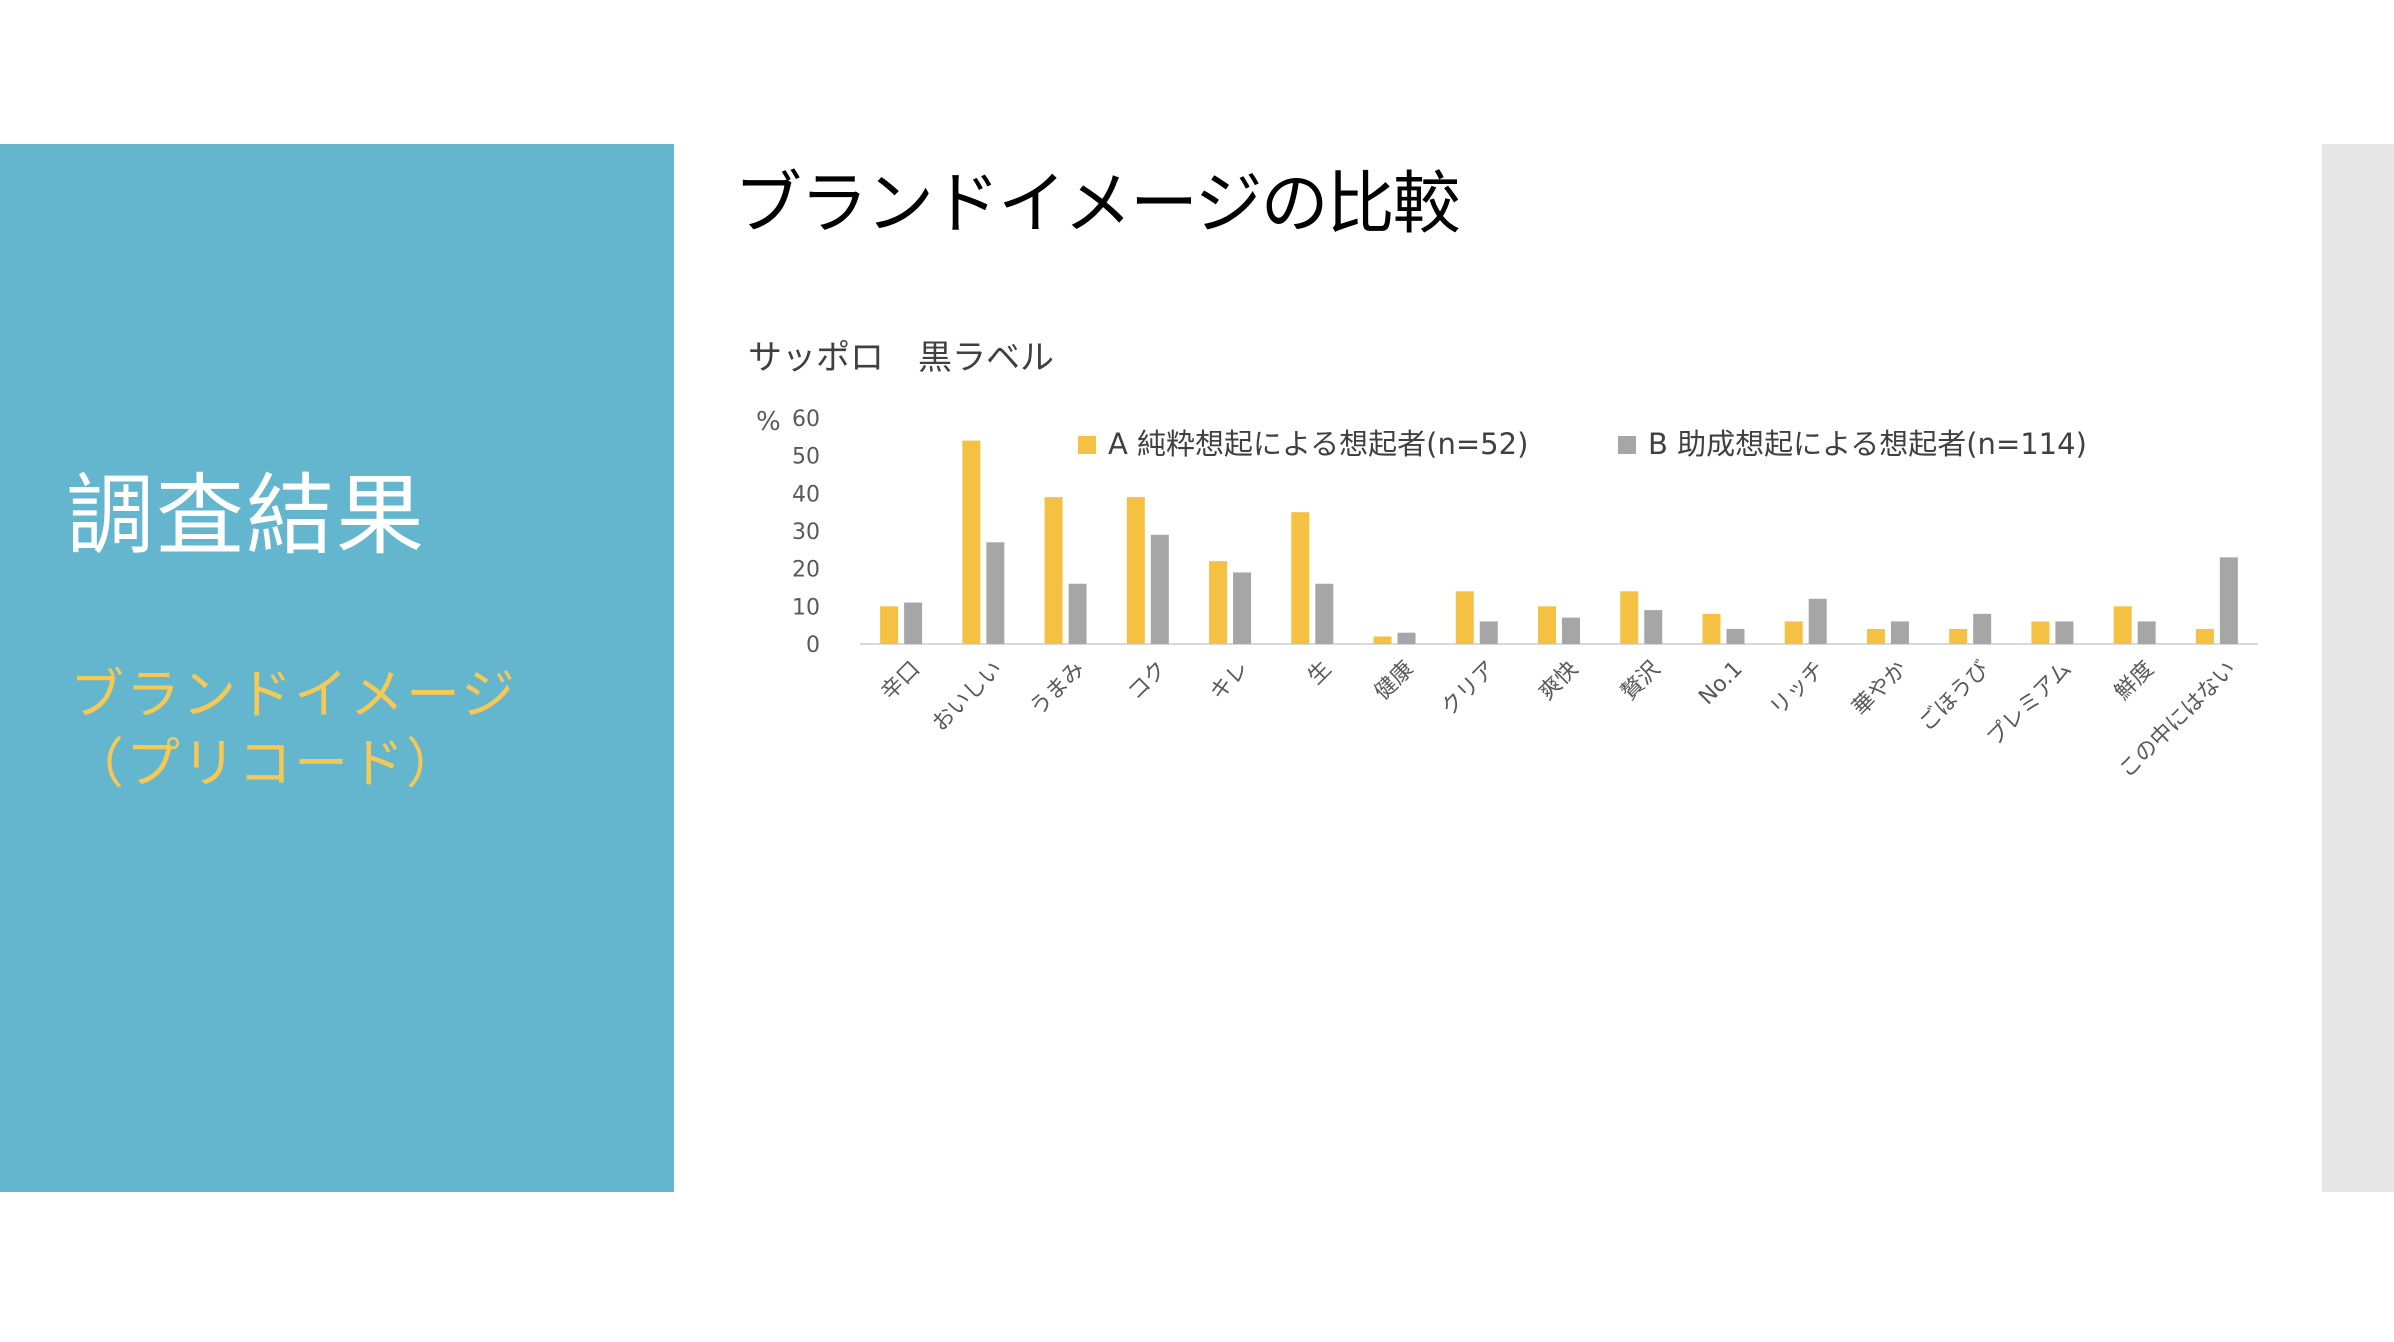 This screenshot has width=2394, height=1342. I want to click on y-tick-label: 0, so click(813, 645).